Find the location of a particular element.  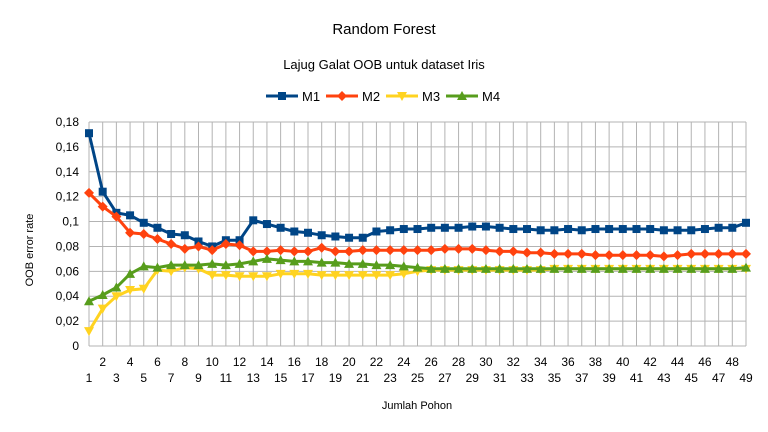

x-tick-label: 36 is located at coordinates (568, 362).